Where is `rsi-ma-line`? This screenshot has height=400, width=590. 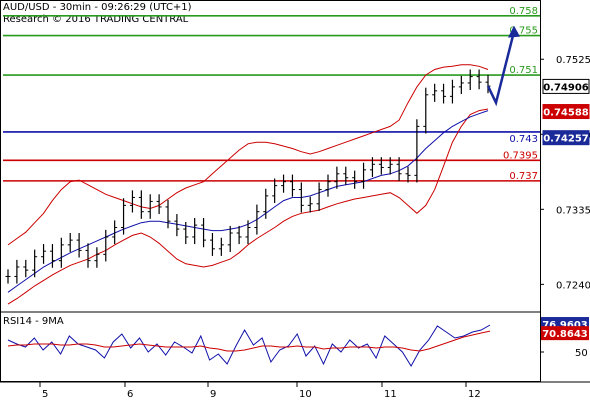 rsi-ma-line is located at coordinates (249, 341).